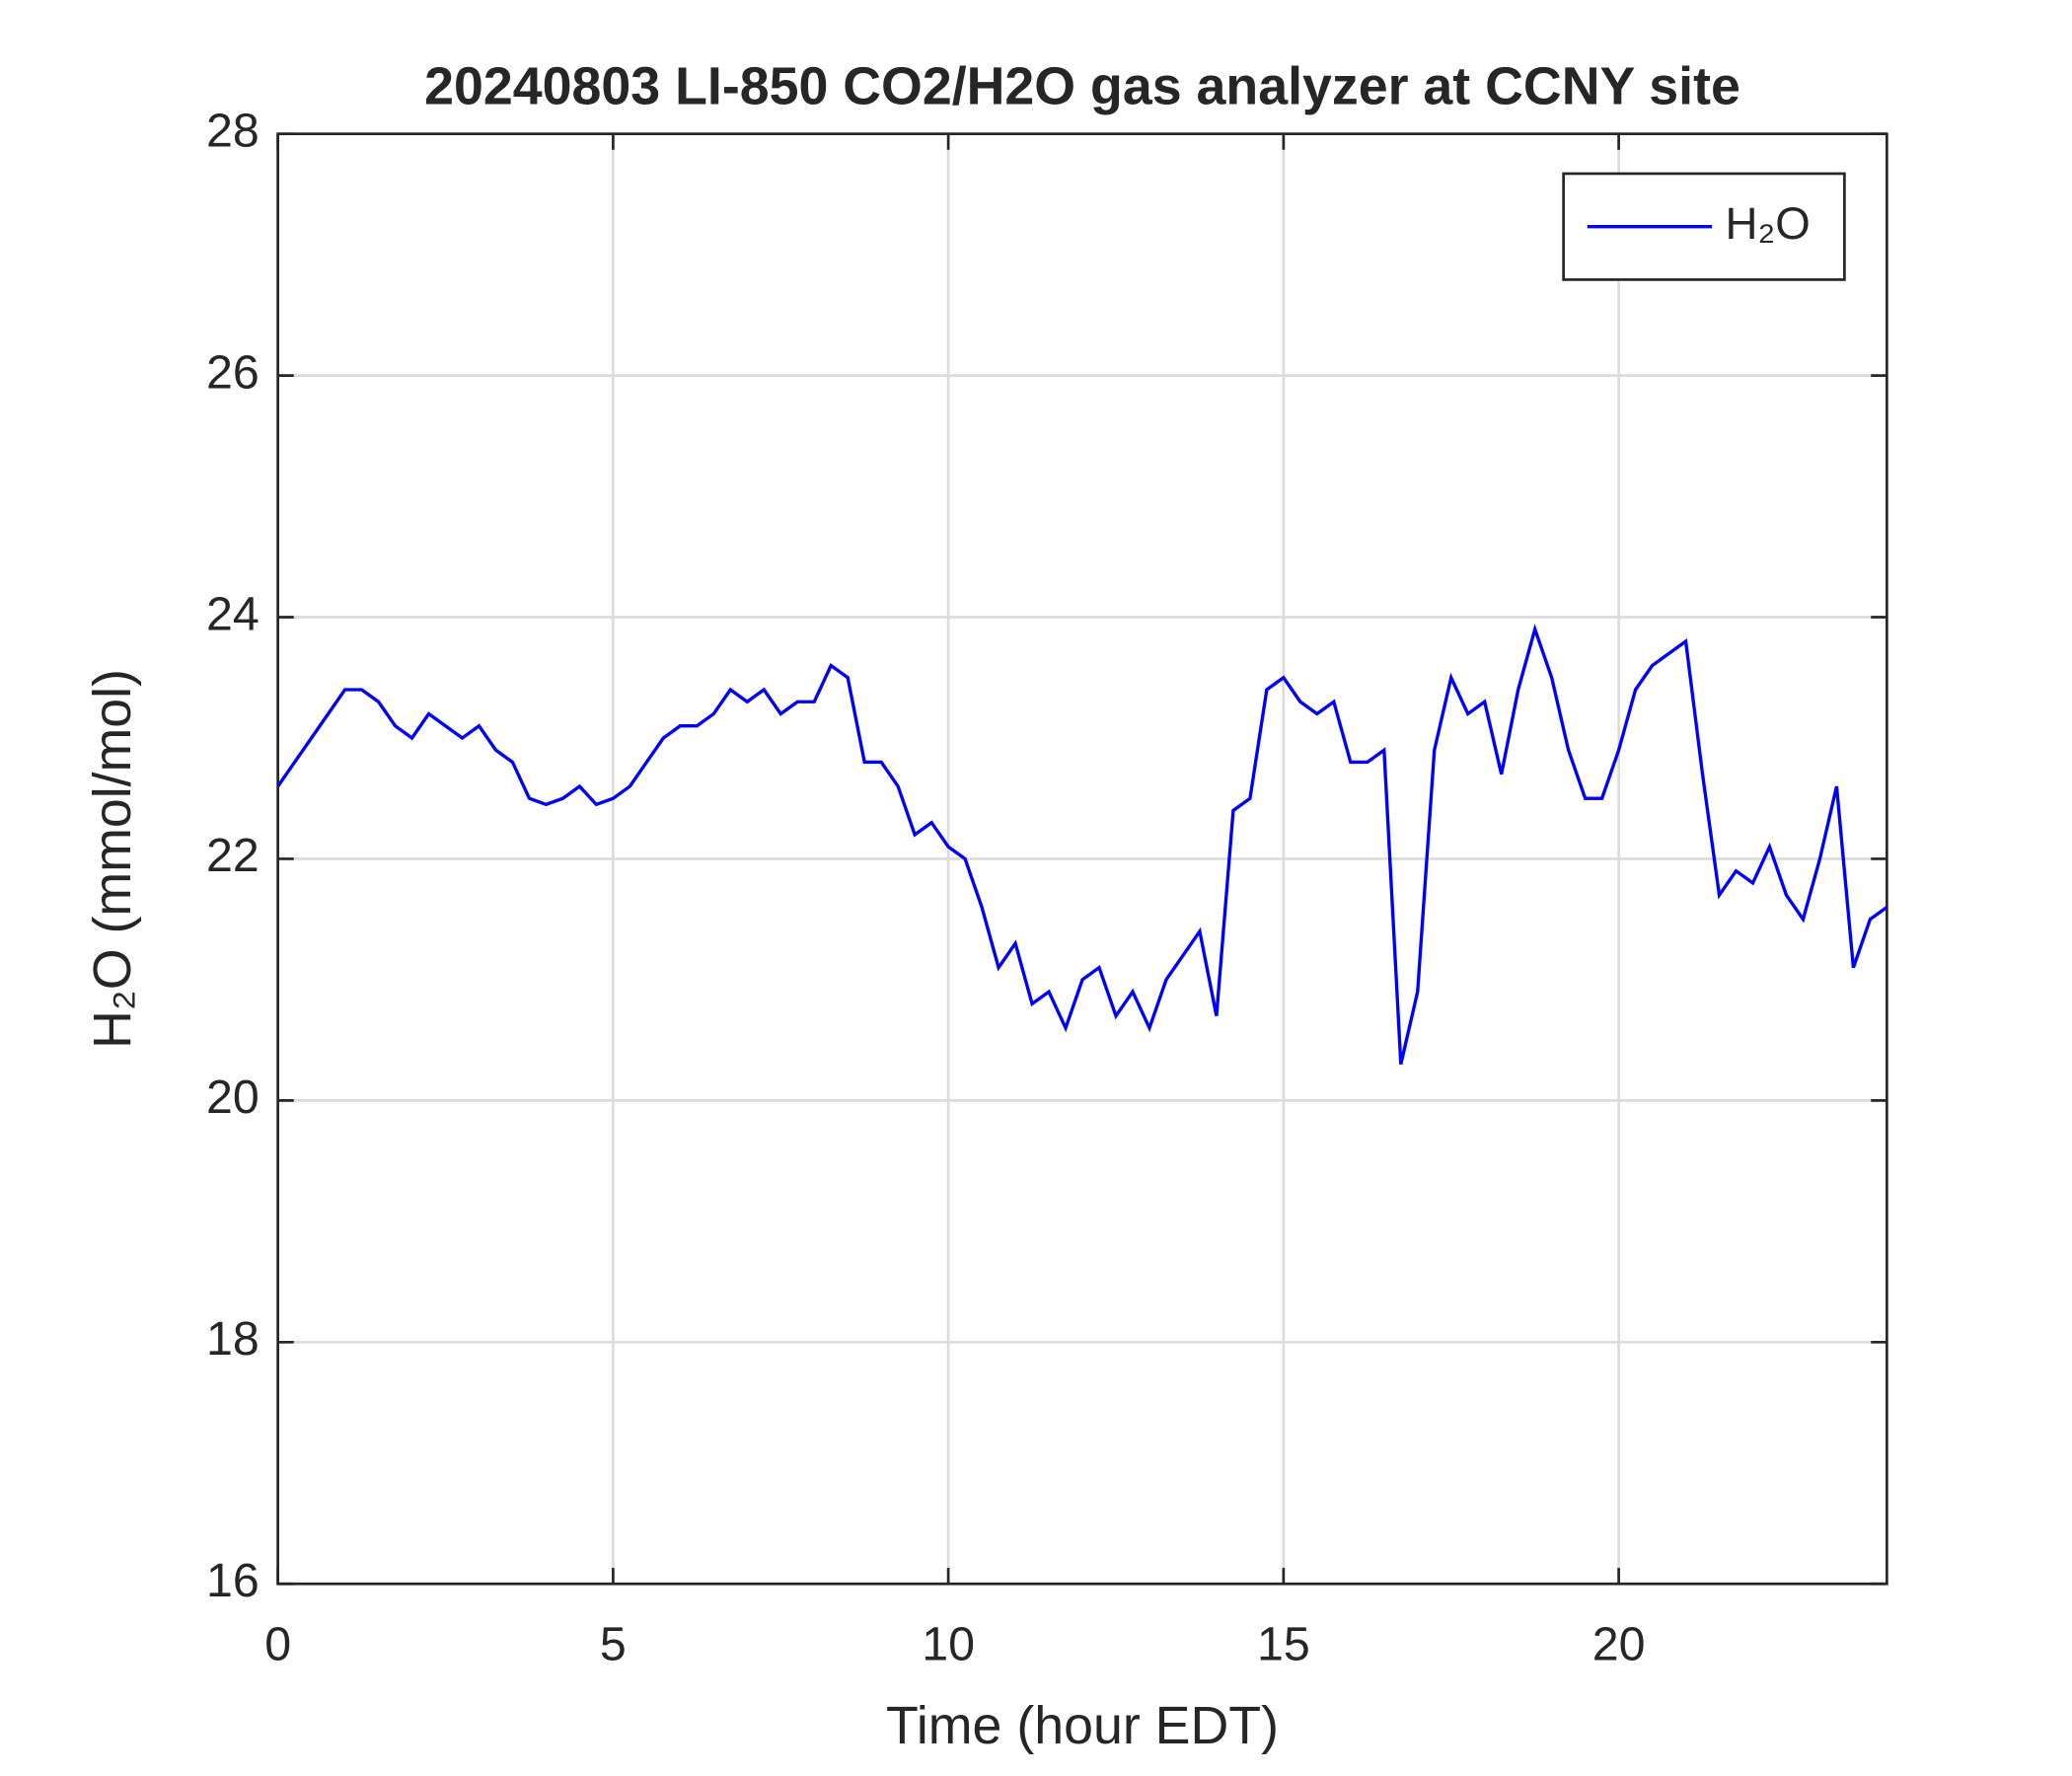 This screenshot has height=1776, width=2072. Describe the element at coordinates (233, 1098) in the screenshot. I see `y-tick-label: 20` at that location.